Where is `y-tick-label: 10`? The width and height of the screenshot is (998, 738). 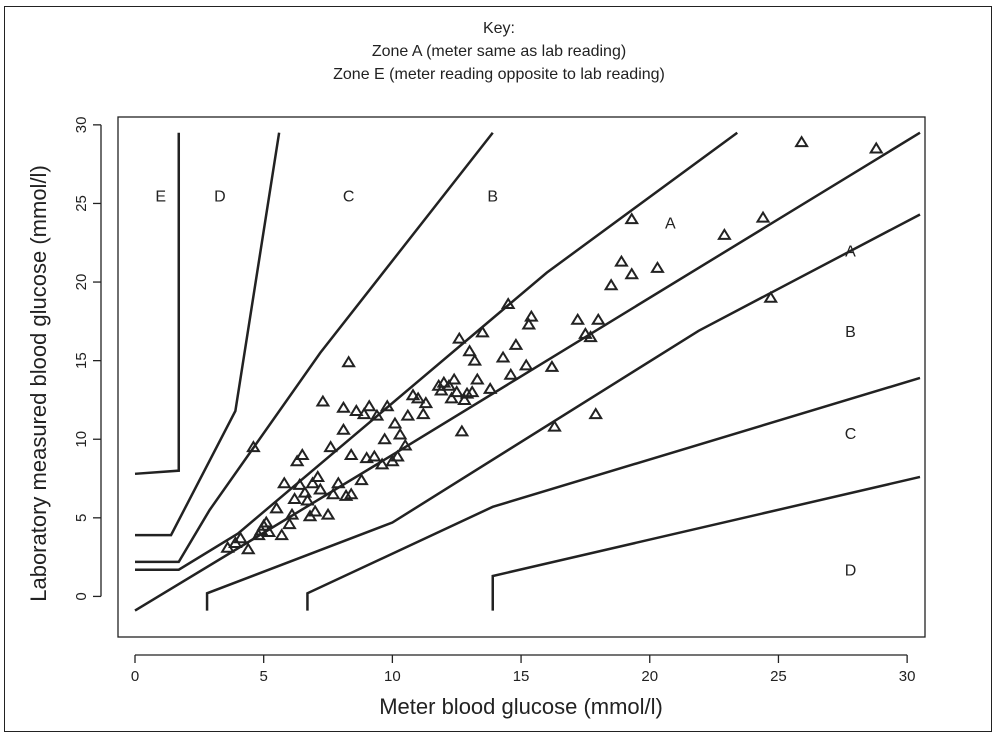
y-tick-label: 10 is located at coordinates (81, 439).